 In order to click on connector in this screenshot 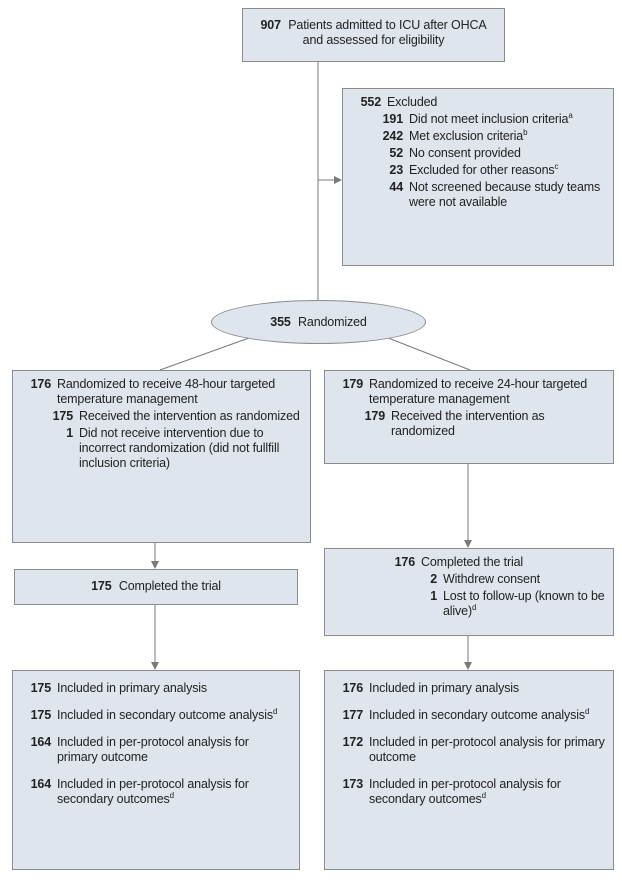, I will do `click(424, 352)`.